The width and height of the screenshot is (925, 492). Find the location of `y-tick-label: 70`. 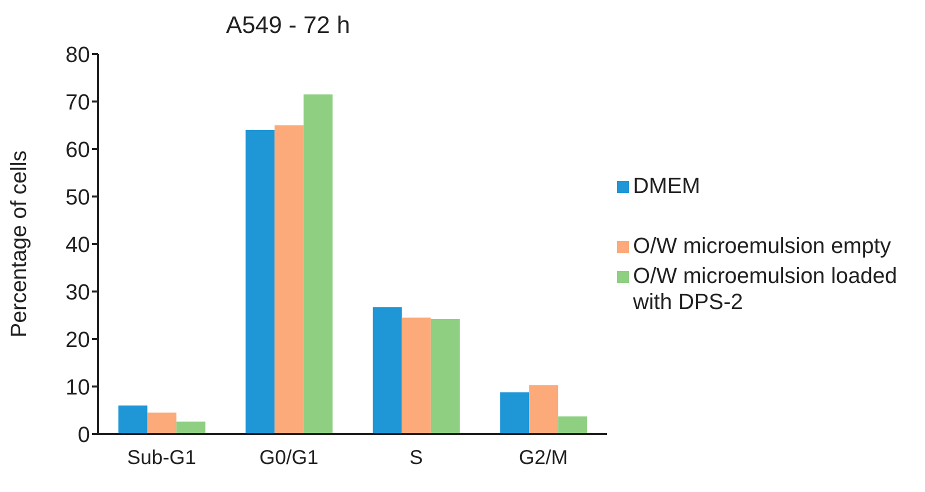

y-tick-label: 70 is located at coordinates (78, 101).